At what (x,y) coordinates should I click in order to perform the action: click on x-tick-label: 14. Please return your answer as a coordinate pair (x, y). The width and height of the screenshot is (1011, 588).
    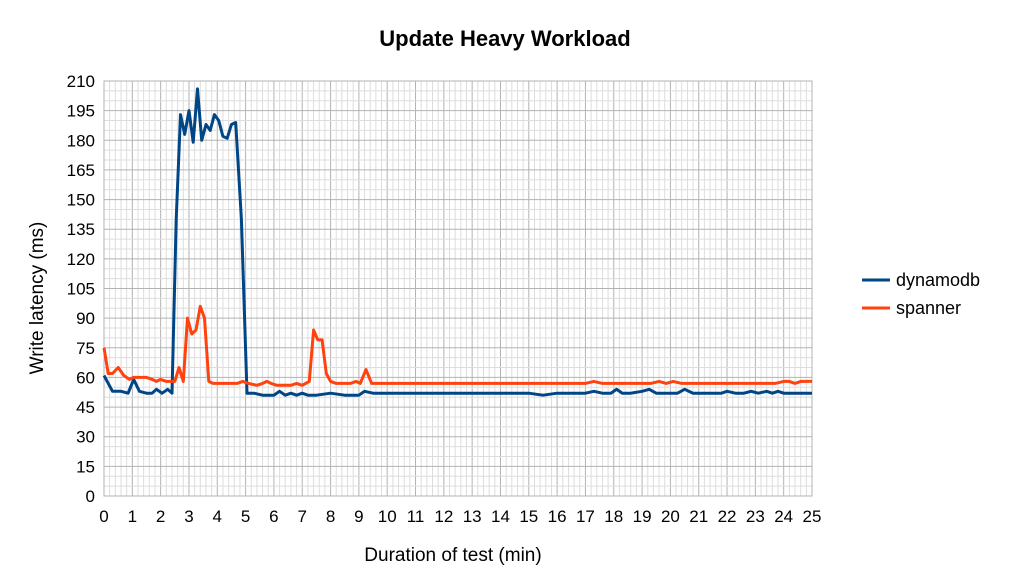
    Looking at the image, I should click on (500, 516).